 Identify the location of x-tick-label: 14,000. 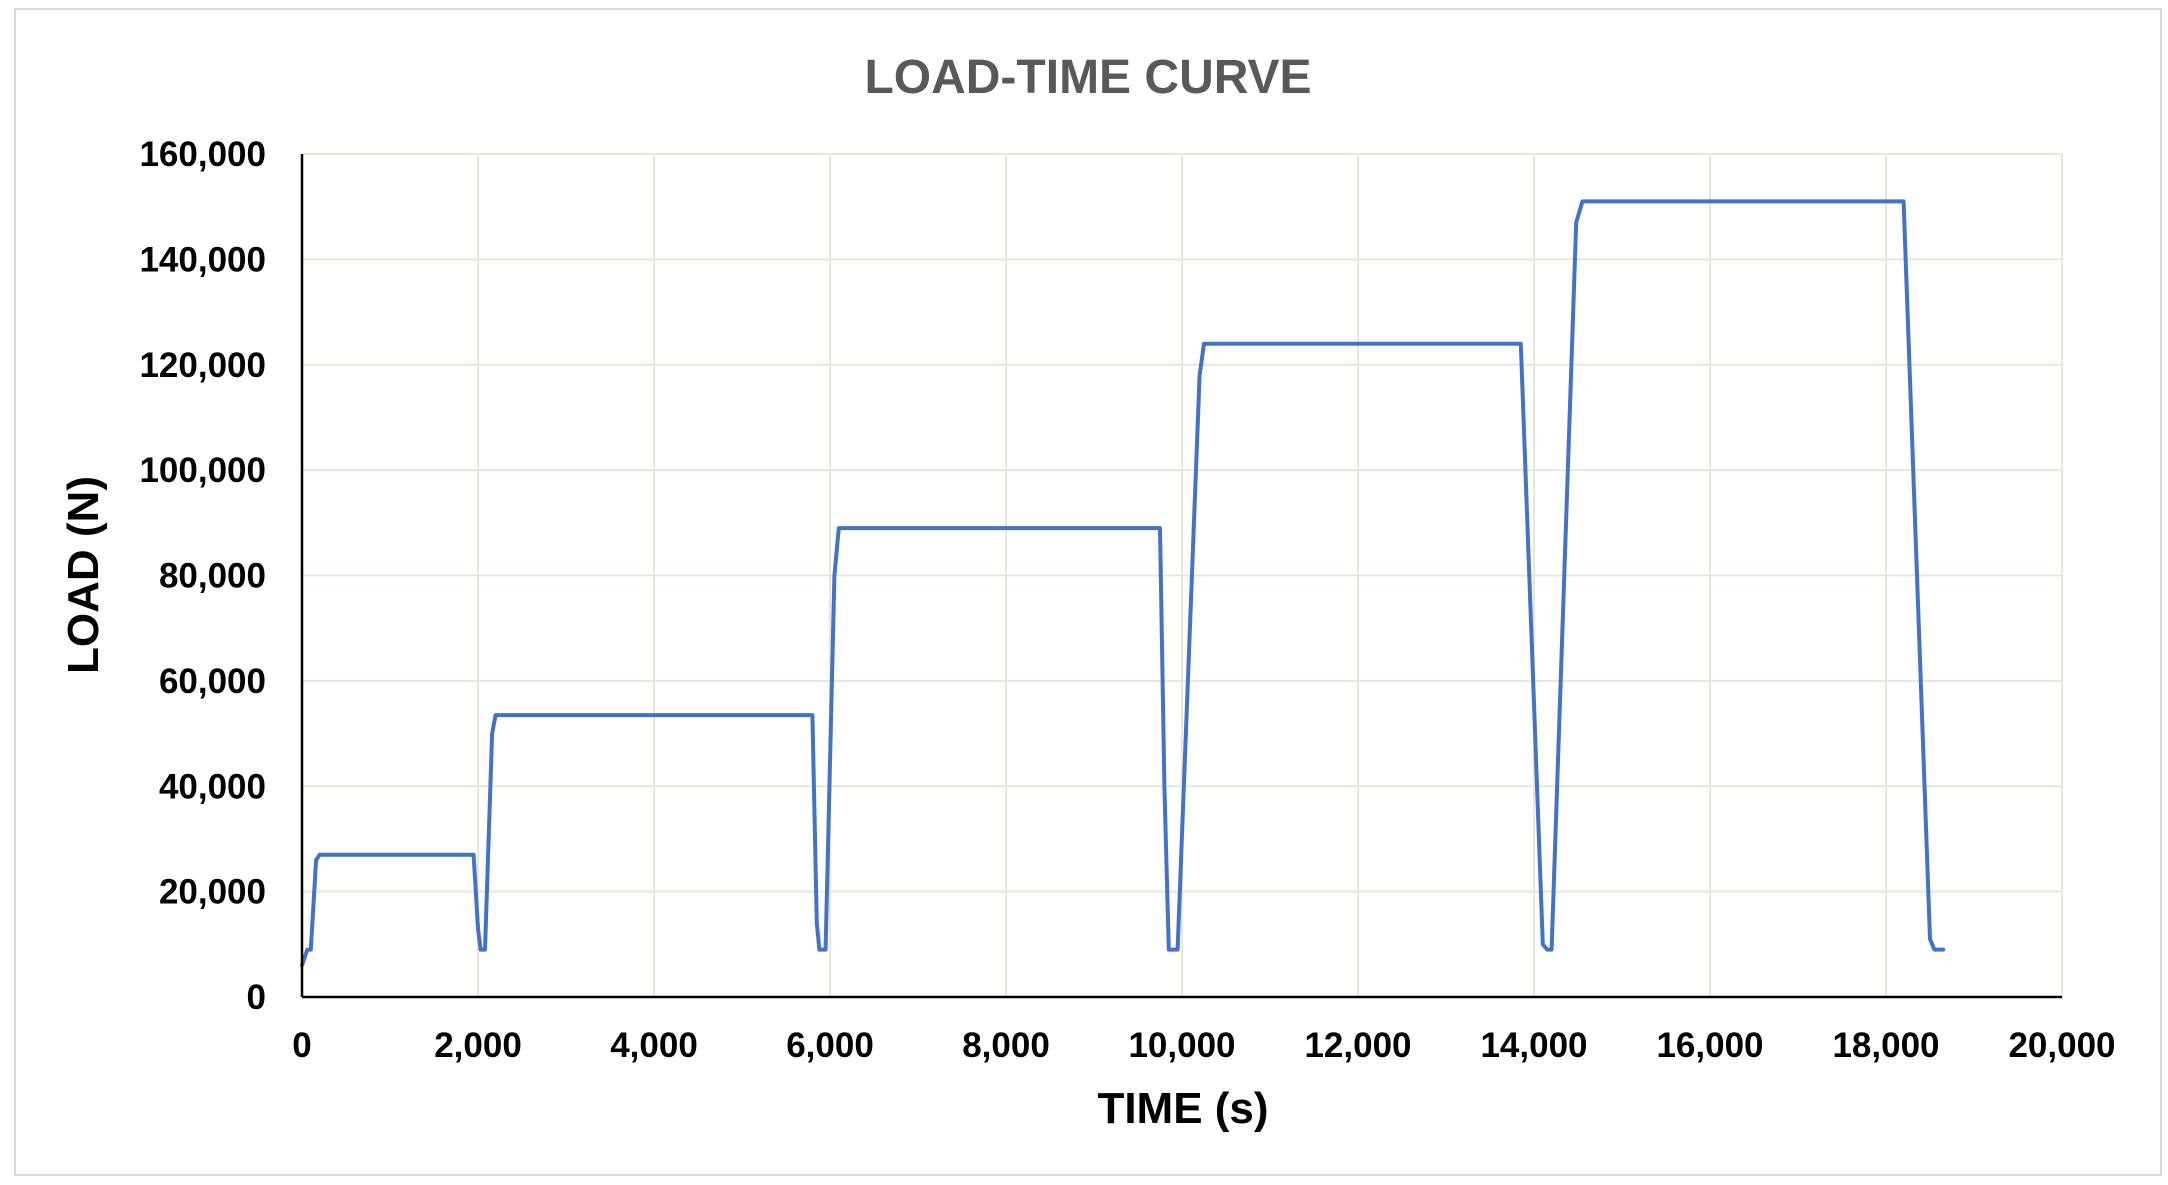
(1533, 1045).